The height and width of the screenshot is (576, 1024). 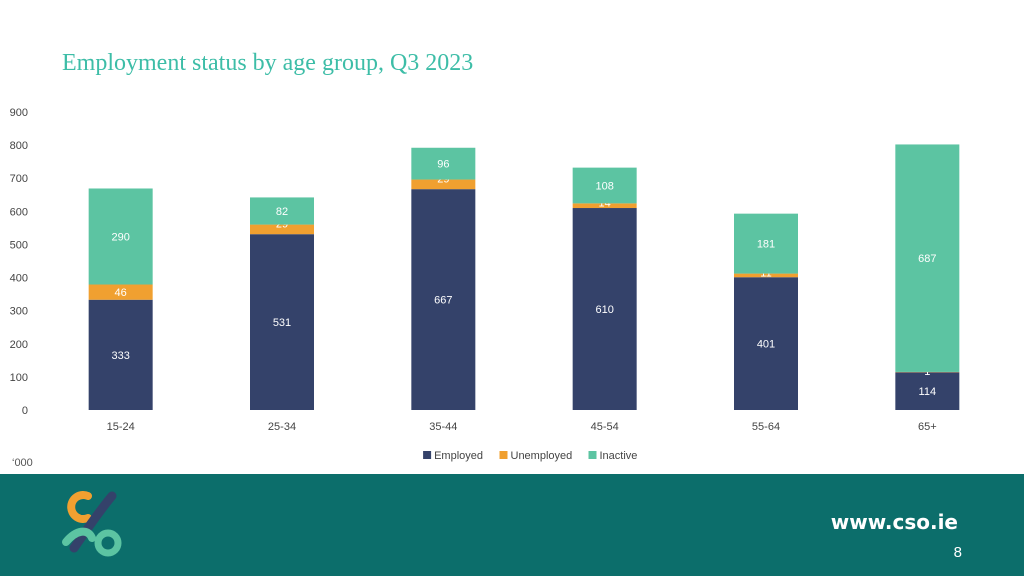 I want to click on x-tick-label: 35-44, so click(x=443, y=427).